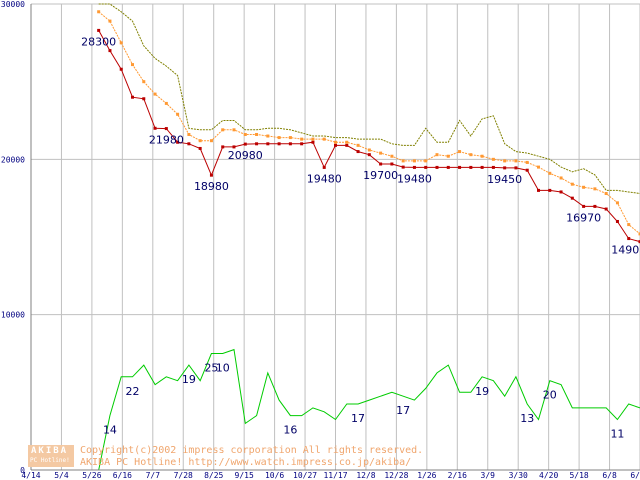  Describe the element at coordinates (183, 475) in the screenshot. I see `x-tick-label: 7/28` at that location.